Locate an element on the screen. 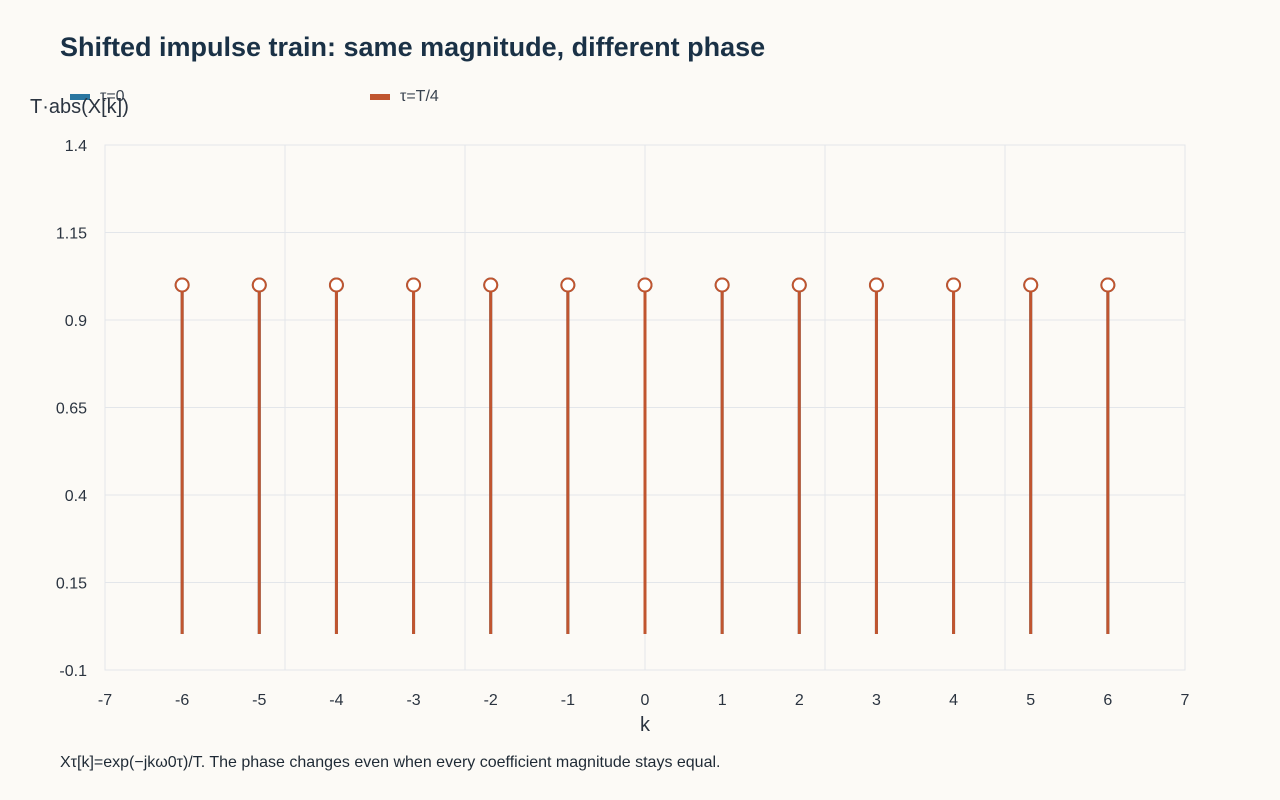 The height and width of the screenshot is (800, 1280). x-tick-label-10: 3 is located at coordinates (876, 700).